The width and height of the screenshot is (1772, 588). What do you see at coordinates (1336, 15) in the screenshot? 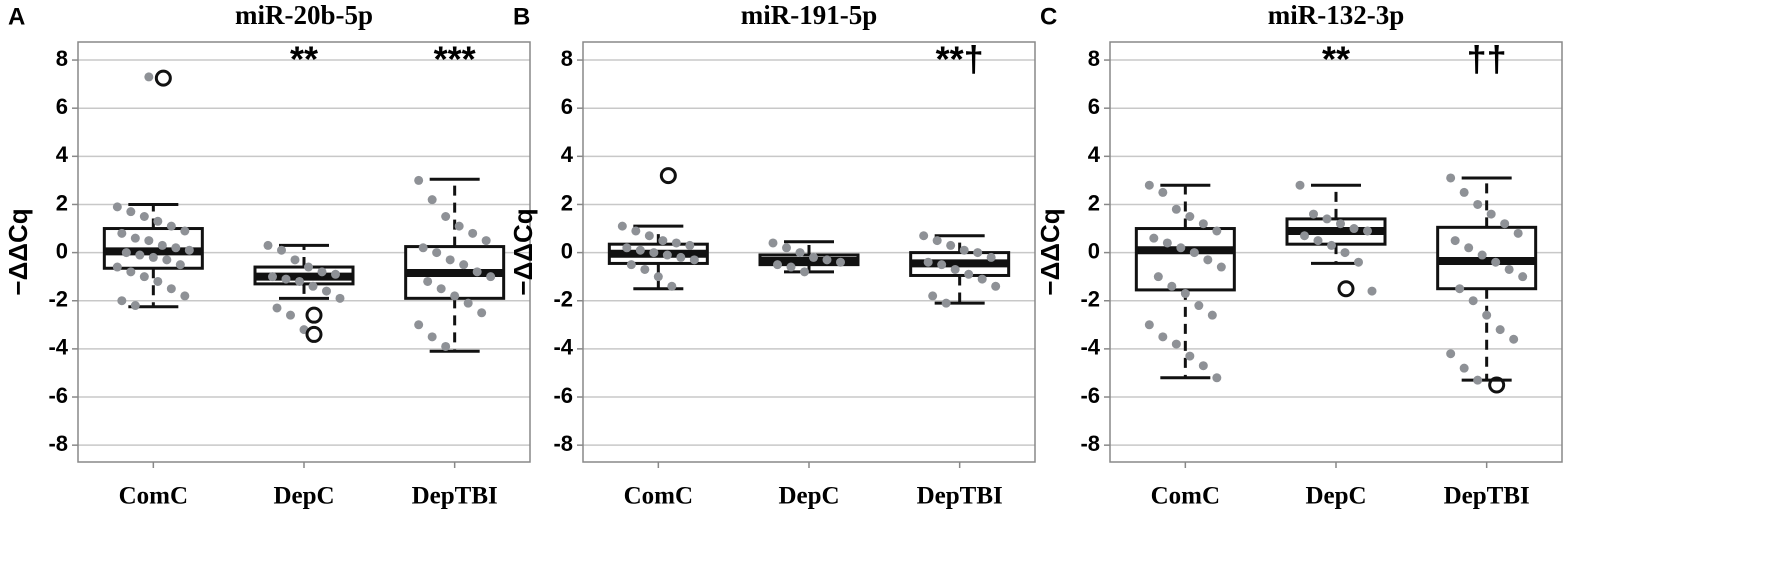
I see `panel-title: miR-132-3p` at bounding box center [1336, 15].